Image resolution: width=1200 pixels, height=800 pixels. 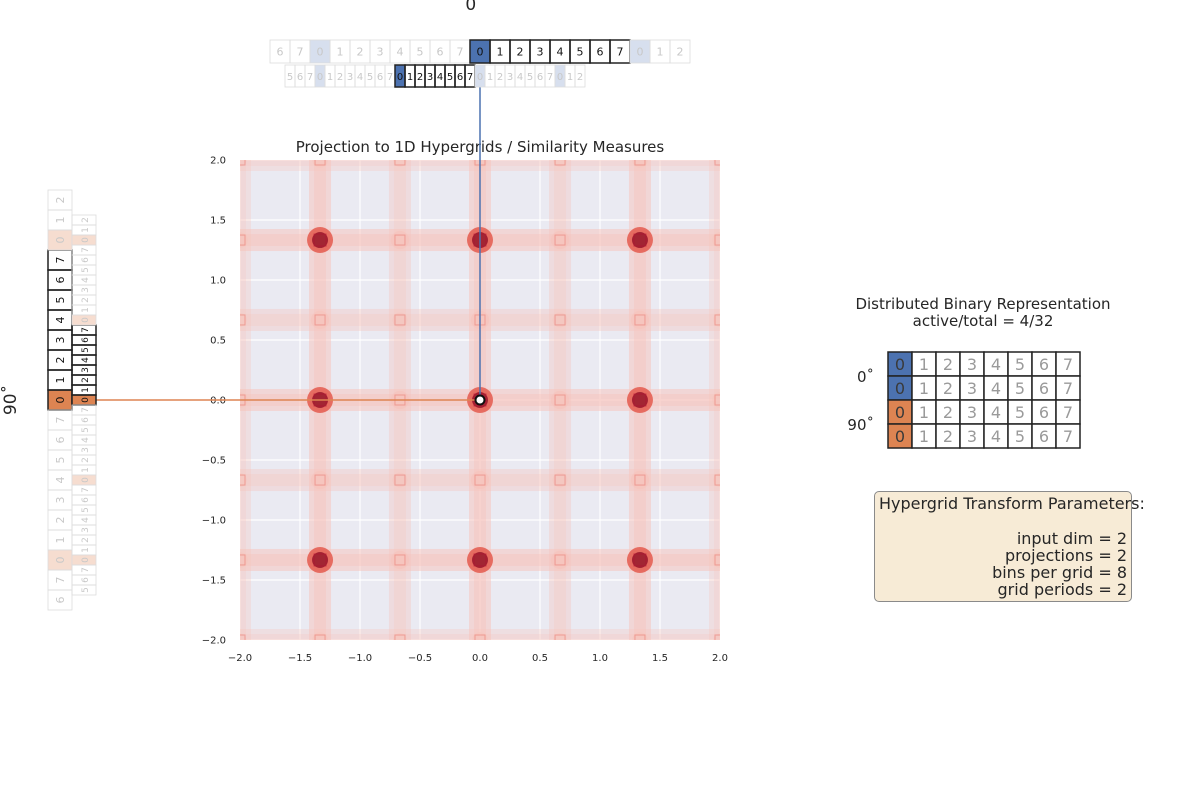 I want to click on intersection-peak, so click(x=639, y=240).